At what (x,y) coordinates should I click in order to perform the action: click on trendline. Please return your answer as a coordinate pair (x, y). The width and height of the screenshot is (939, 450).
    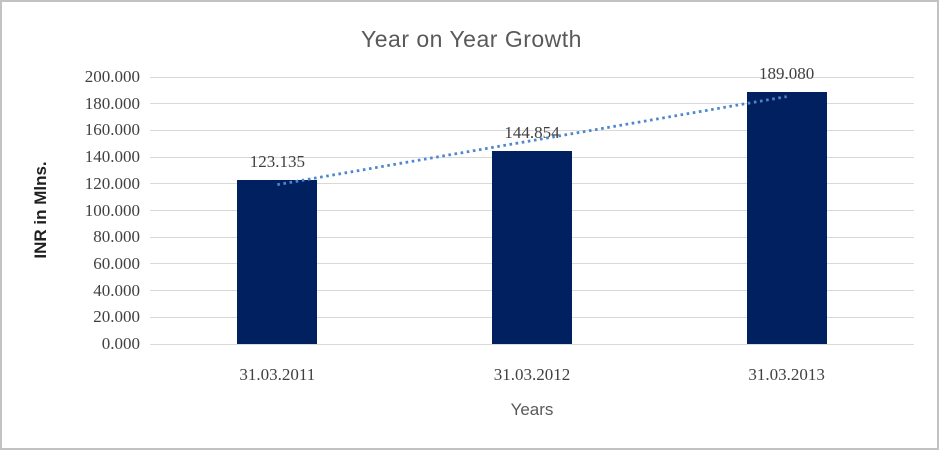
    Looking at the image, I should click on (532, 141).